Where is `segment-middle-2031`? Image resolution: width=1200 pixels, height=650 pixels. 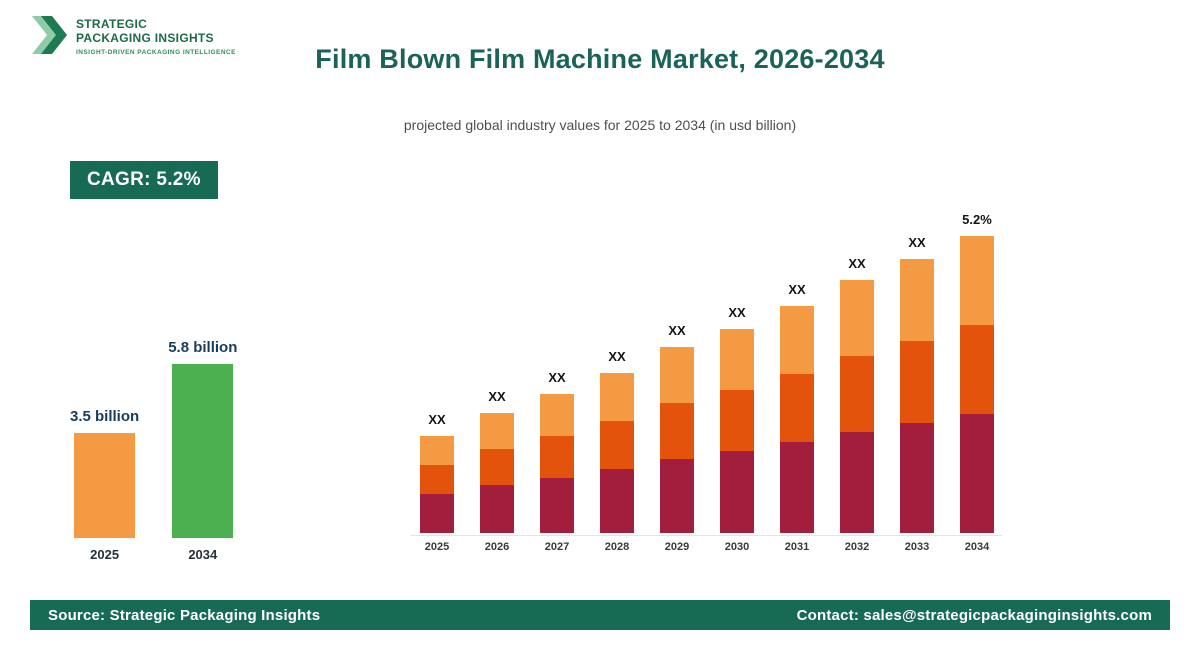
segment-middle-2031 is located at coordinates (797, 408).